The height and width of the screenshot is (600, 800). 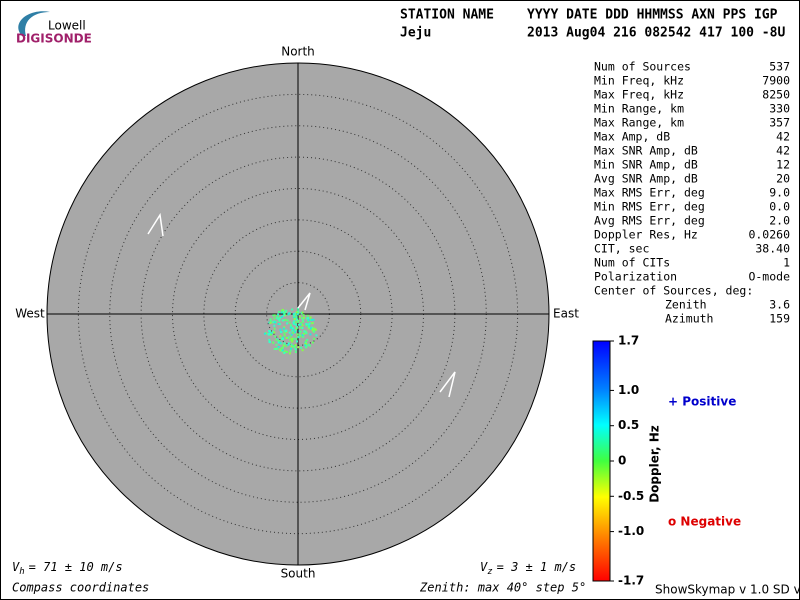 What do you see at coordinates (779, 123) in the screenshot?
I see `stat-value: 357` at bounding box center [779, 123].